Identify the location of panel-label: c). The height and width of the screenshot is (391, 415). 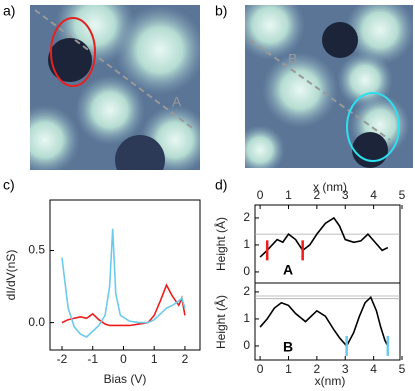
(9, 185).